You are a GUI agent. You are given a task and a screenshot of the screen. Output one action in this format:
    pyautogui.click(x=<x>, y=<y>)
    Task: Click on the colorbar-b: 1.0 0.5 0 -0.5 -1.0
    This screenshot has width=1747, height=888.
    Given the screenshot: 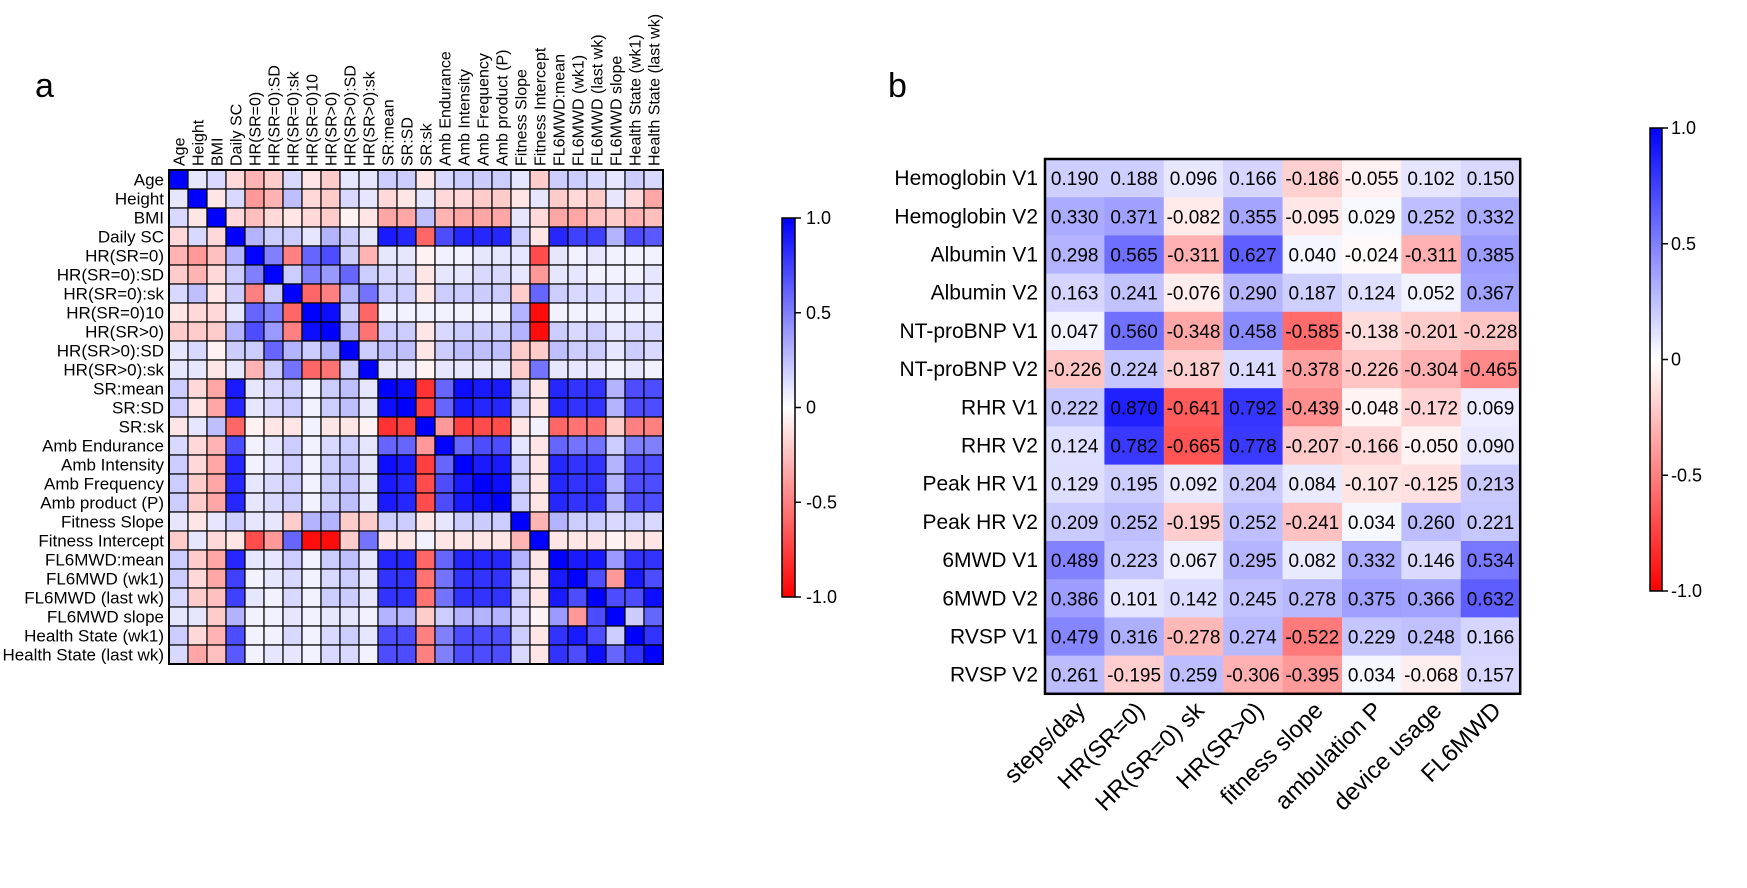 What is the action you would take?
    pyautogui.click(x=1675, y=359)
    